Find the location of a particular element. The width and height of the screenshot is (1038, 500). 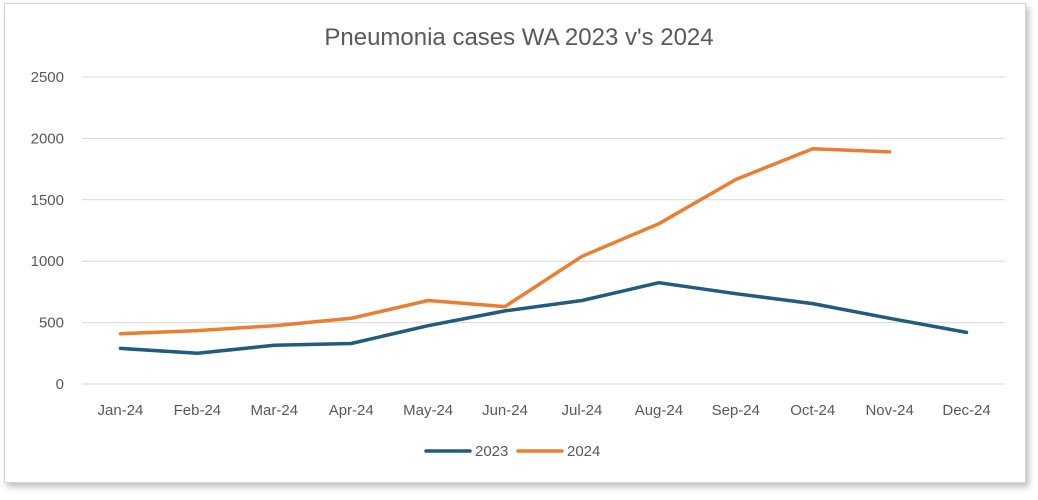

series-line-2023 is located at coordinates (543, 318).